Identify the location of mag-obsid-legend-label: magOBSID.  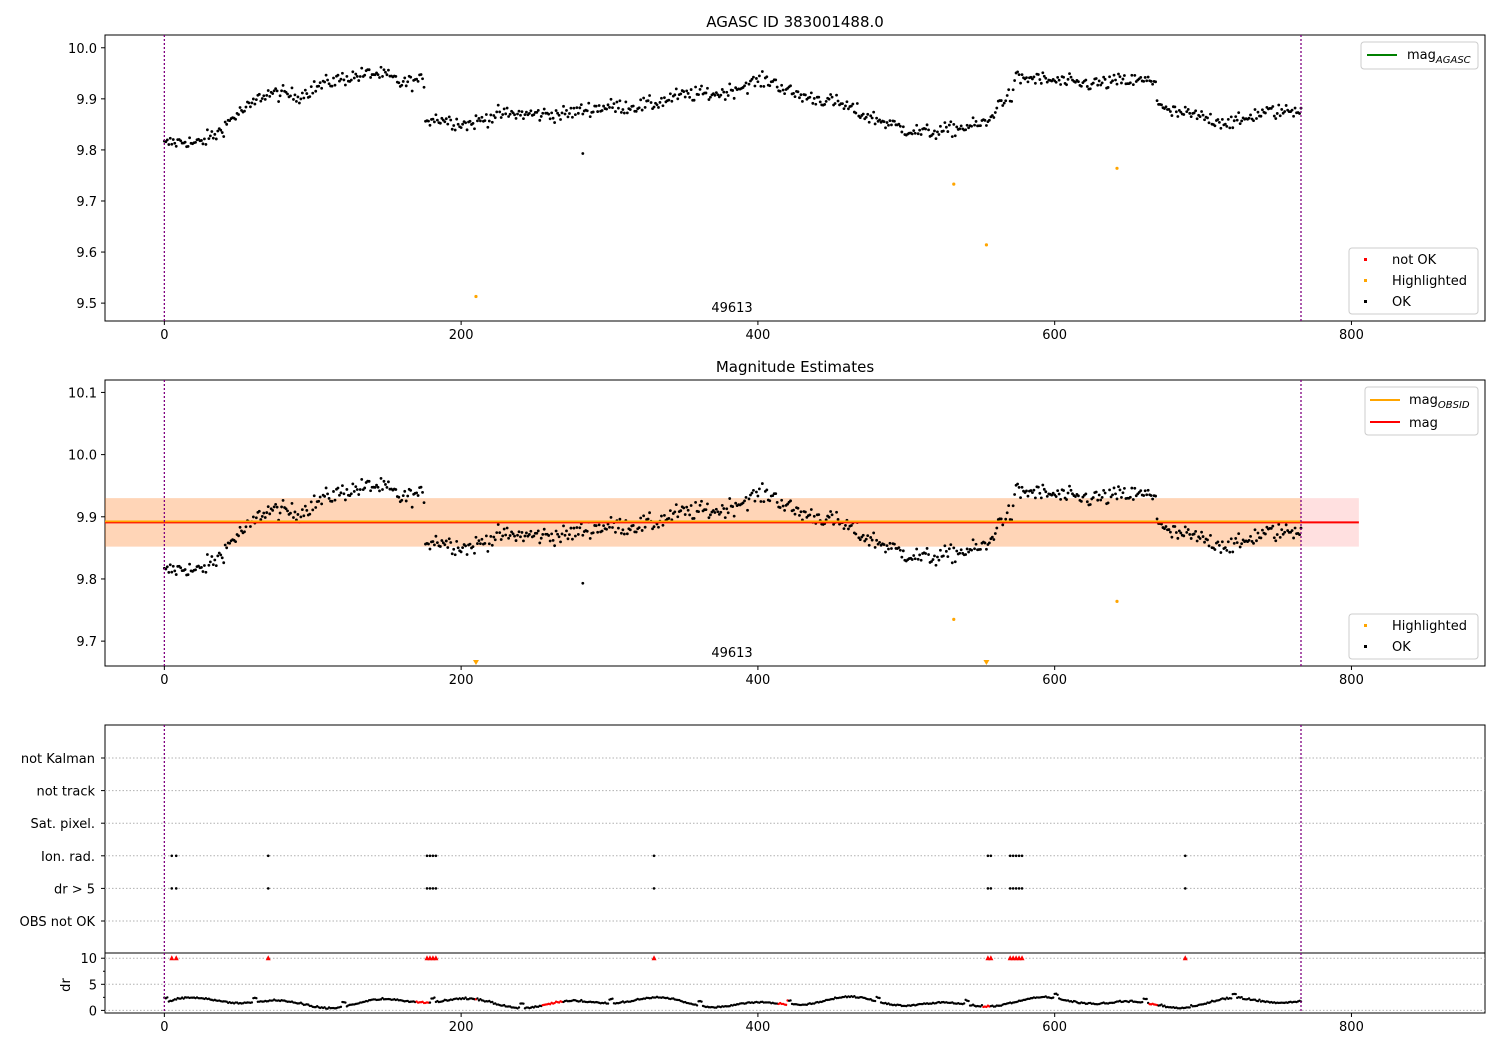
(1439, 402).